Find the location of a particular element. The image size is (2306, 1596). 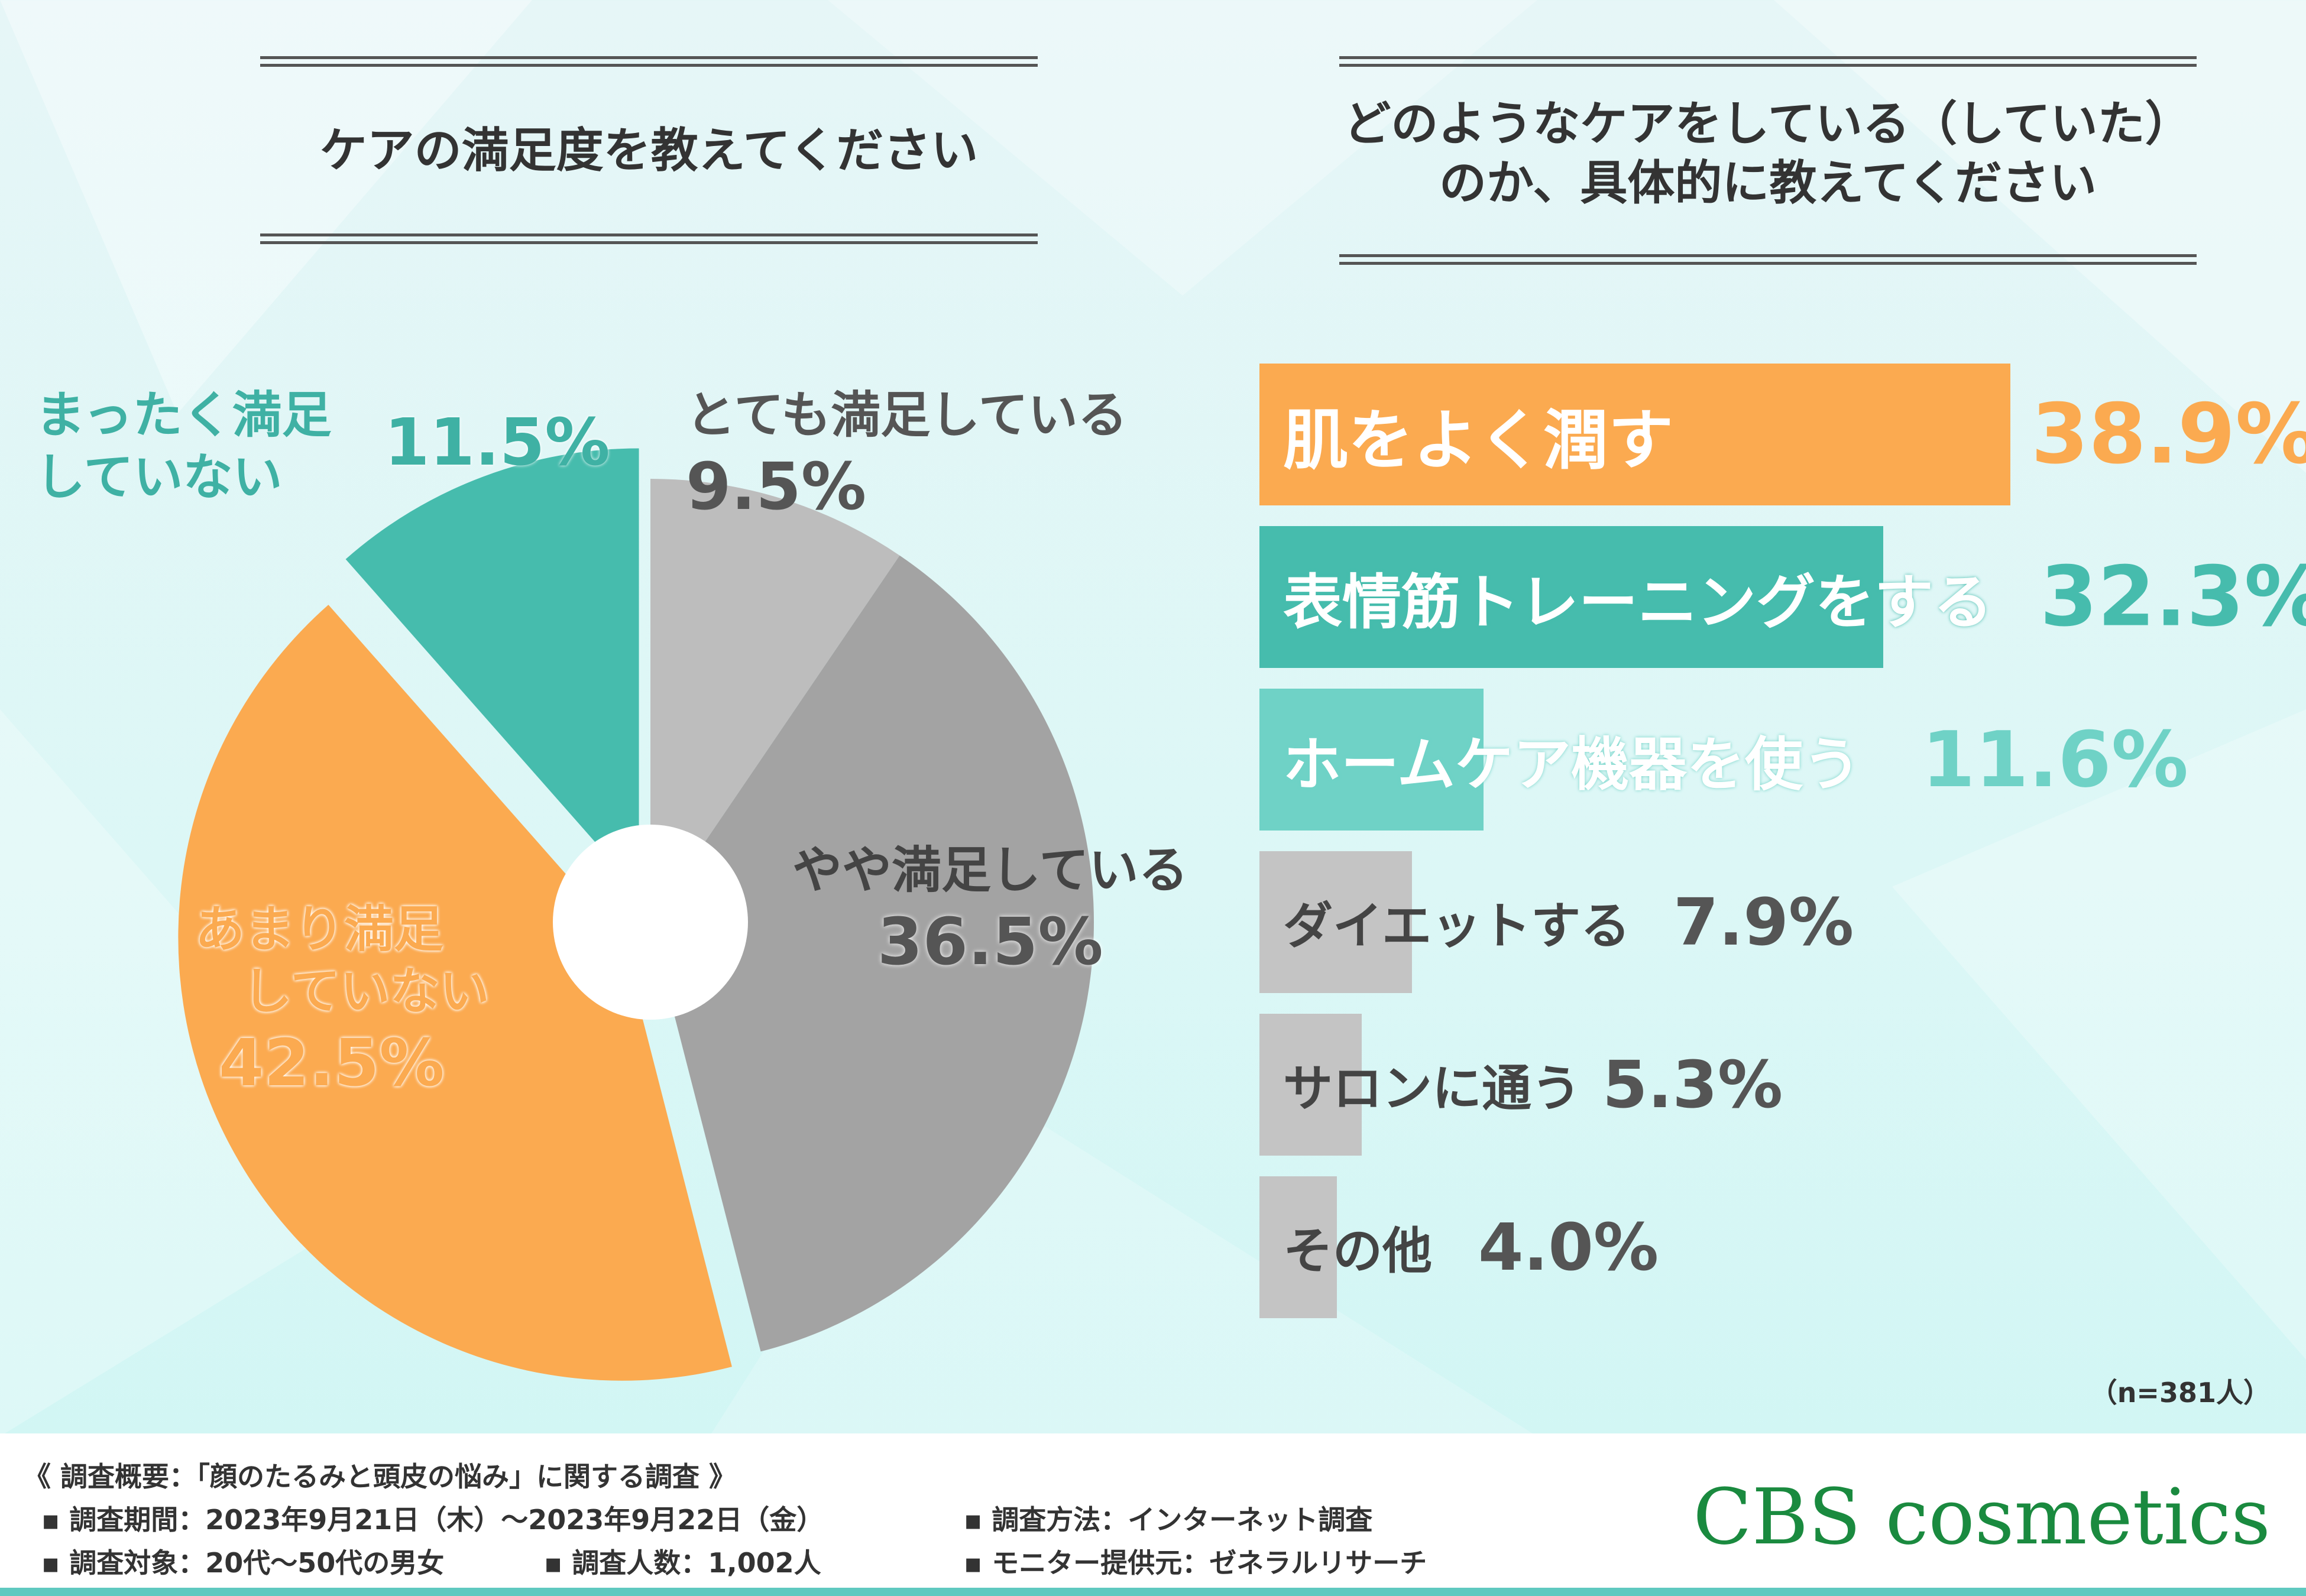

pie-slice-somewhat-satisfied is located at coordinates (872, 953).